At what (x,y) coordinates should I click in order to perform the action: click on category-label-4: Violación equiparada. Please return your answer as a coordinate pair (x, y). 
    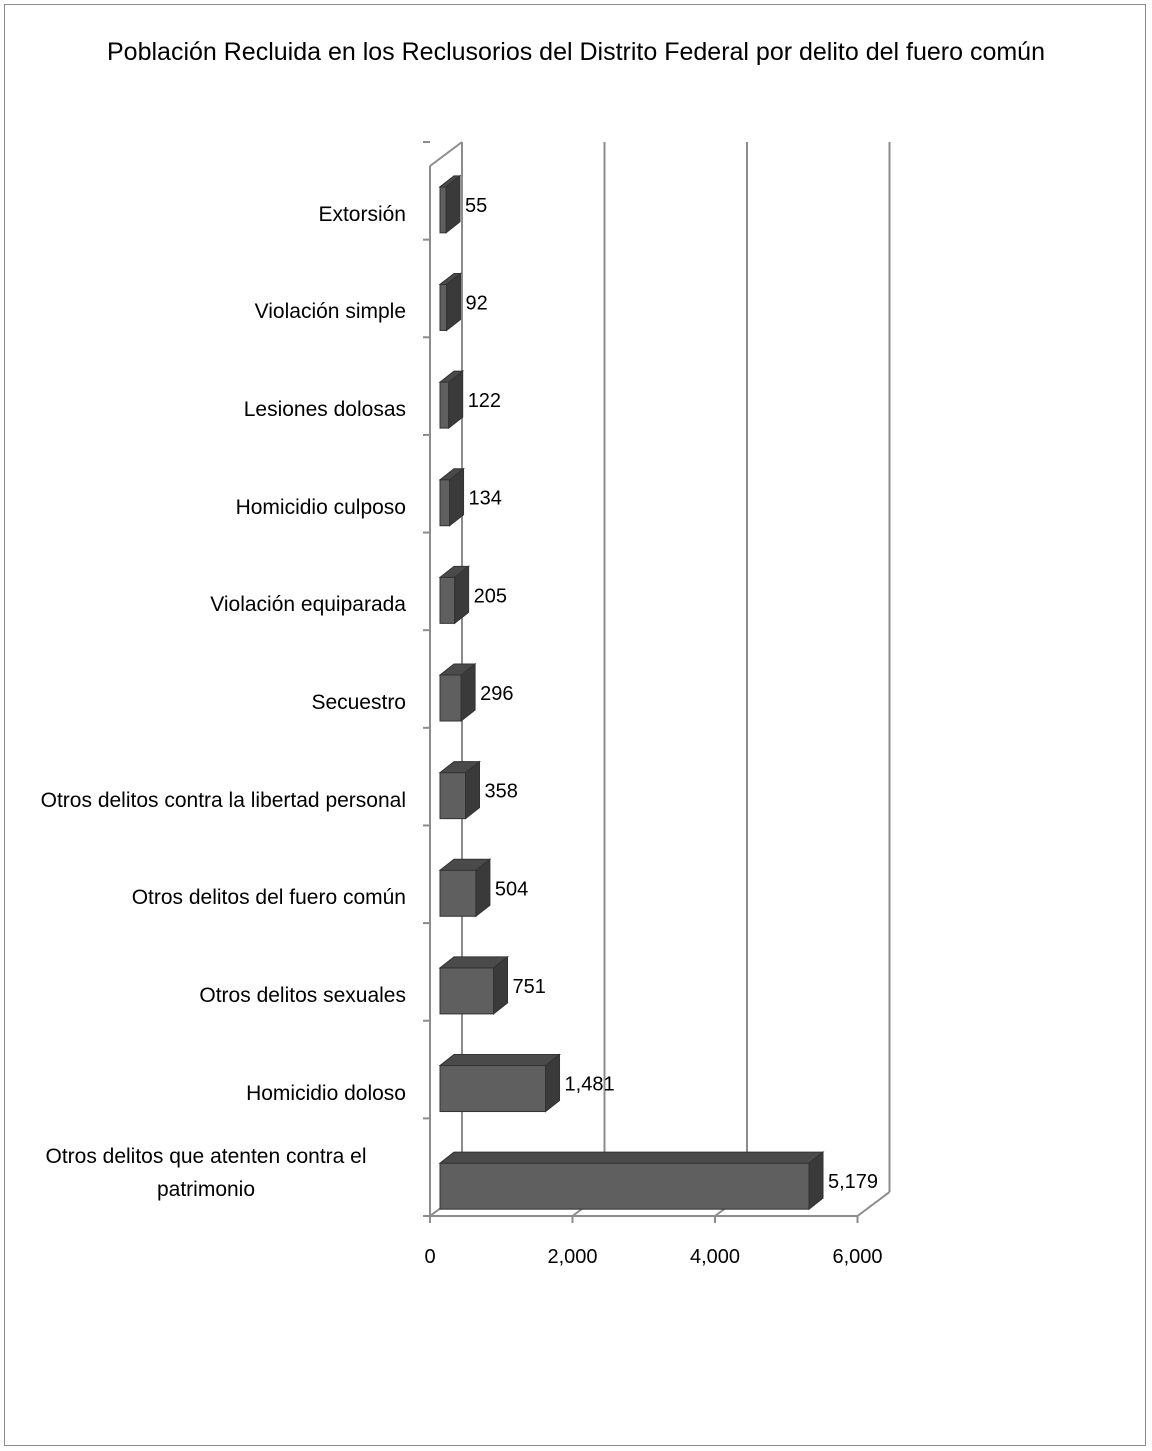
    Looking at the image, I should click on (308, 605).